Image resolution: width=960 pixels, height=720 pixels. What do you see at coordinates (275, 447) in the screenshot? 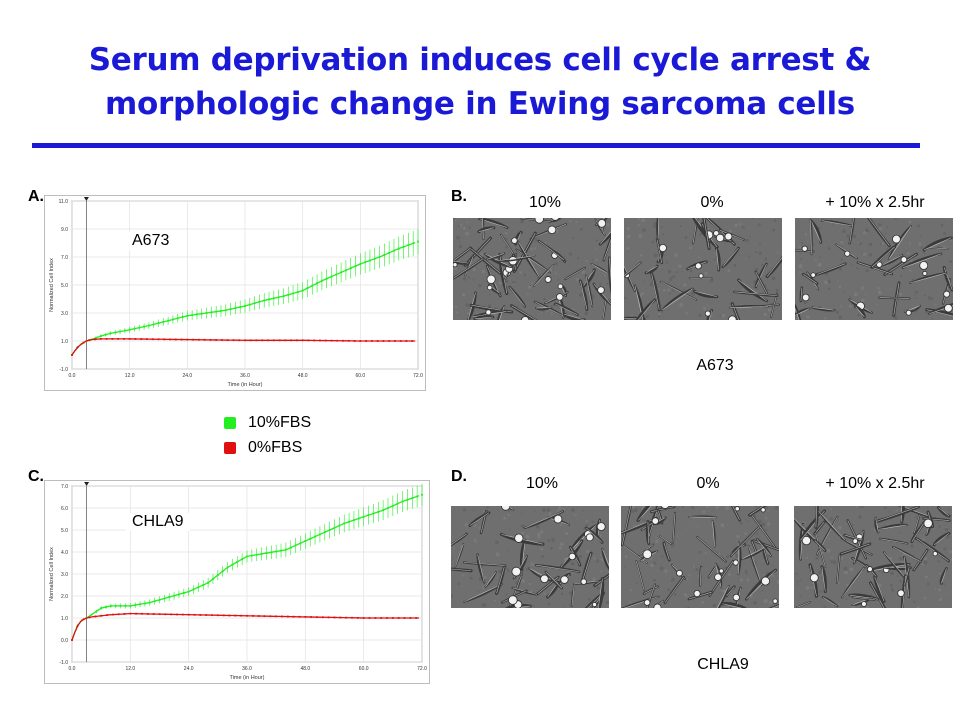
I see `legend-label: 0%FBS` at bounding box center [275, 447].